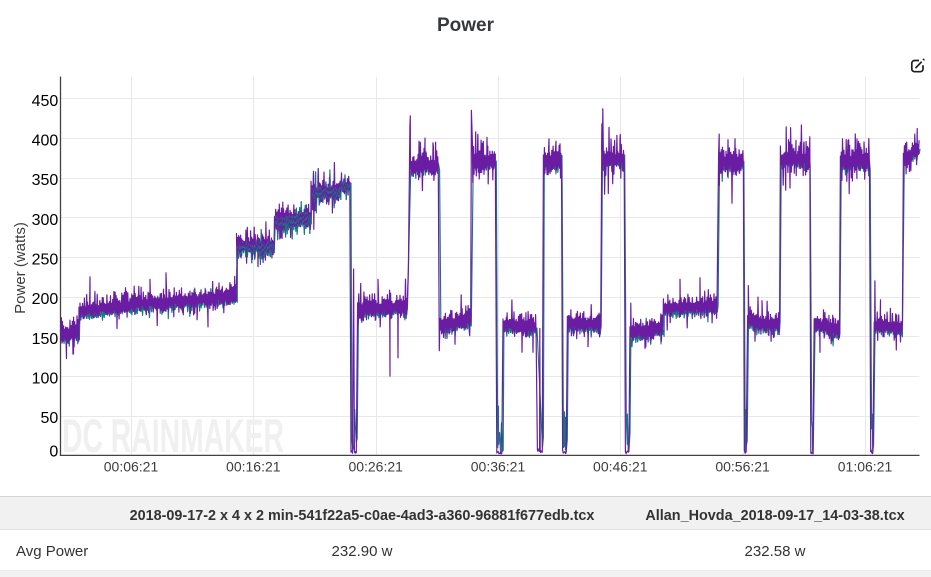  What do you see at coordinates (742, 467) in the screenshot?
I see `svg-text: 00:56:21` at bounding box center [742, 467].